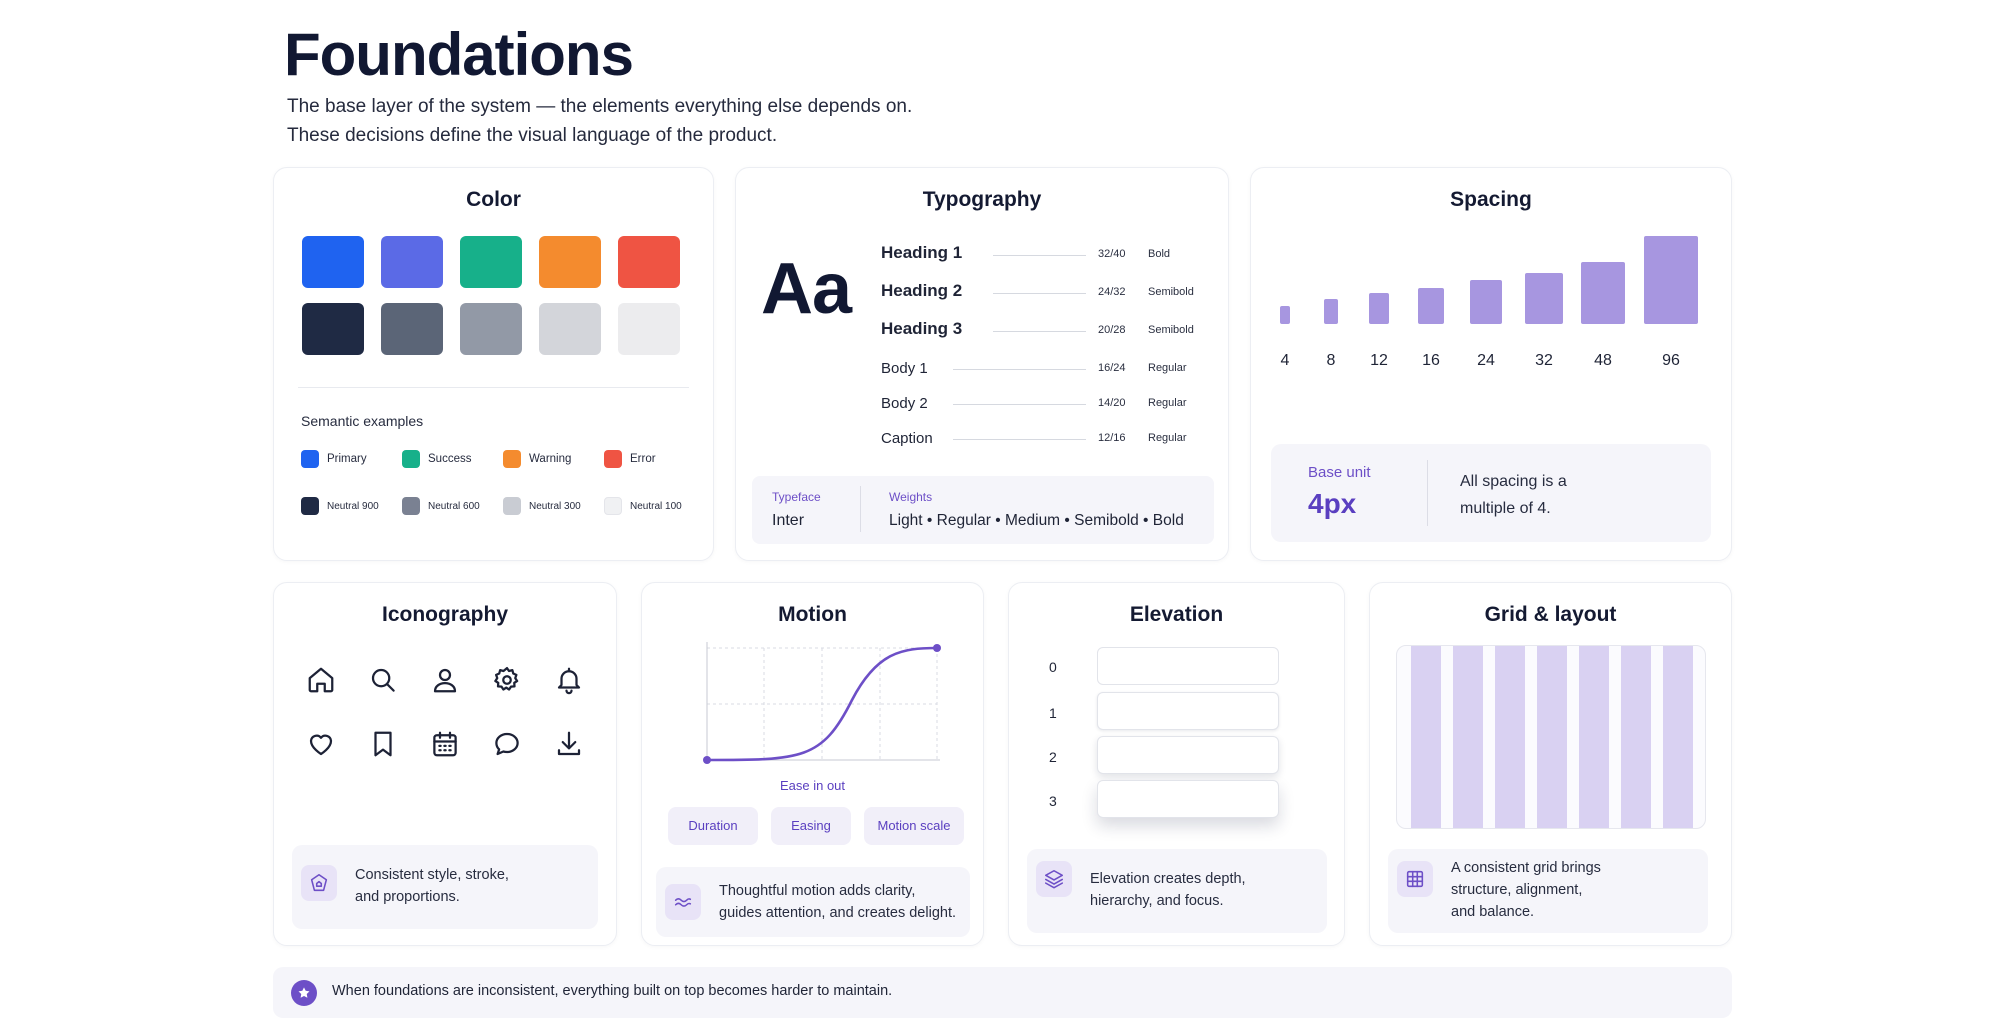  What do you see at coordinates (1054, 879) in the screenshot?
I see `layers-icon` at bounding box center [1054, 879].